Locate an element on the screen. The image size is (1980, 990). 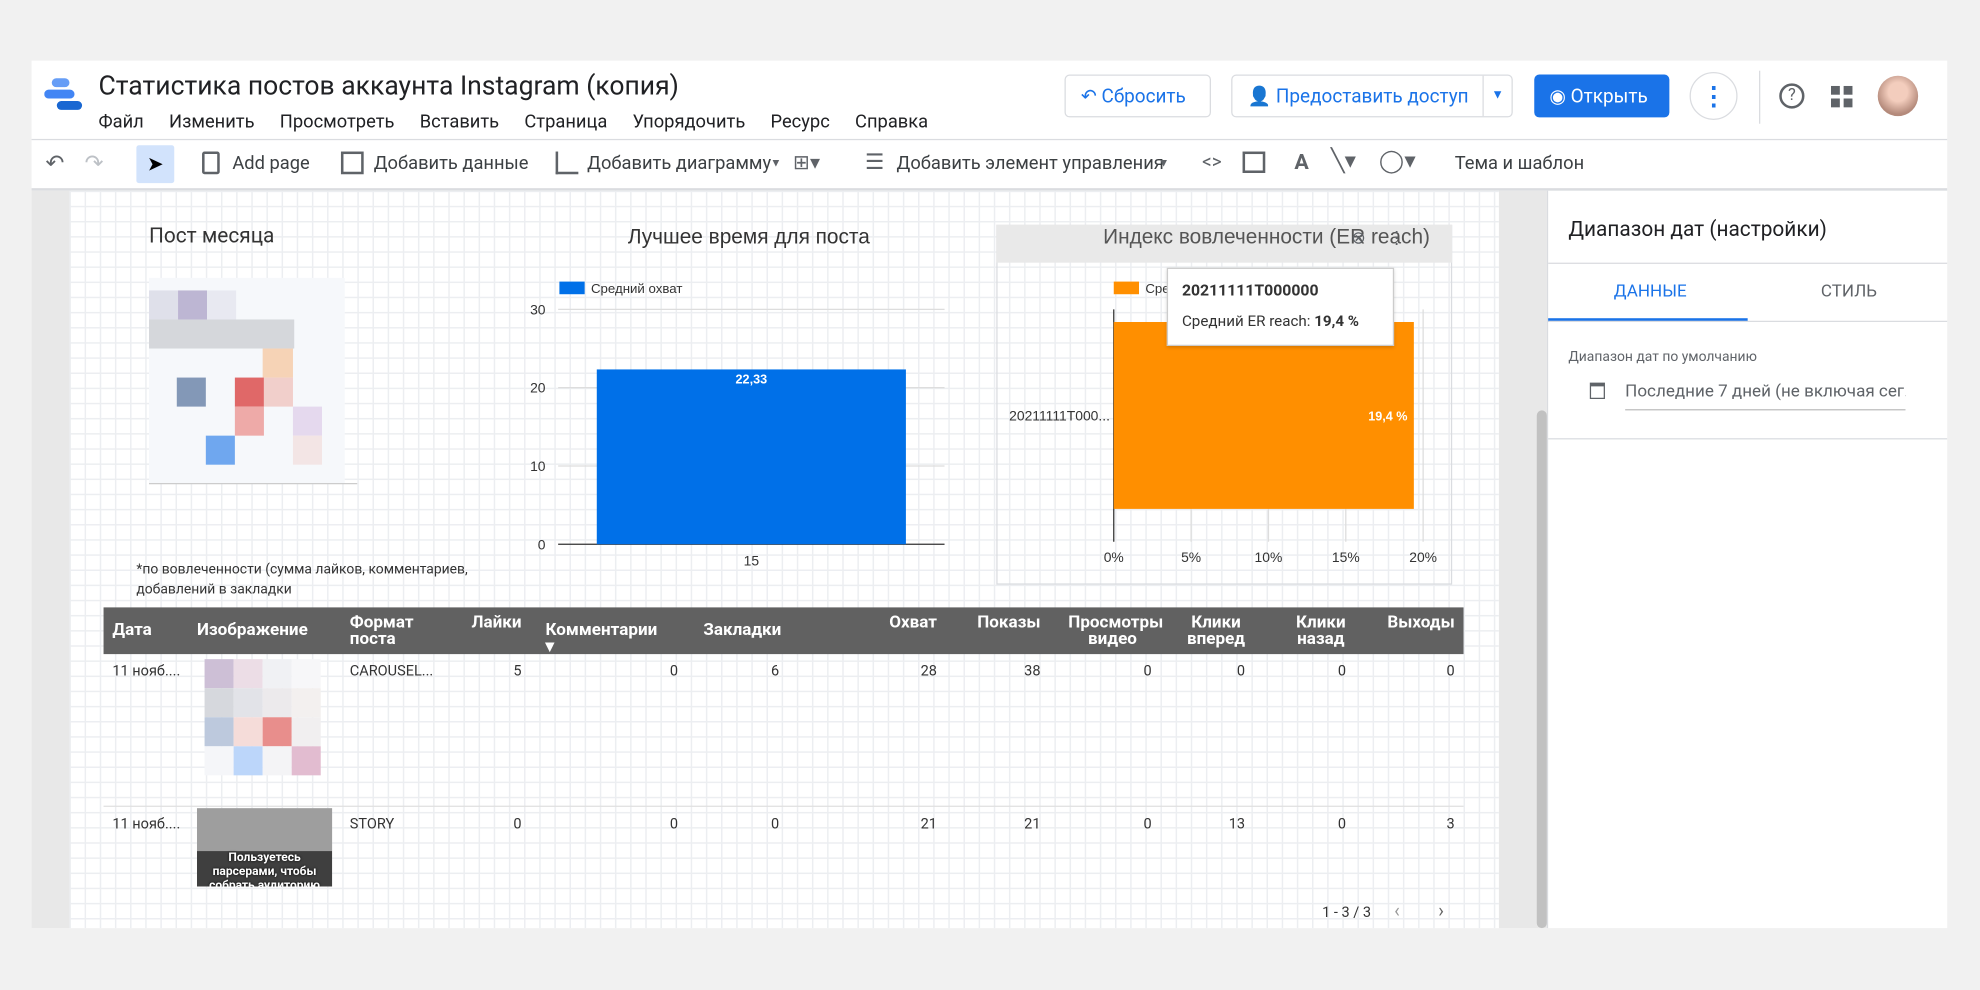
menu-item: Ресурс is located at coordinates (800, 122).